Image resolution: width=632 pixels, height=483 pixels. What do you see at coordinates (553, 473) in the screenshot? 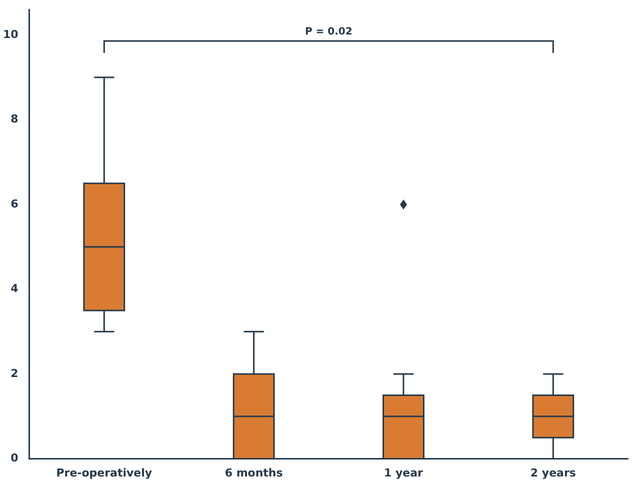
I see `x-tick-label: 2 years` at bounding box center [553, 473].